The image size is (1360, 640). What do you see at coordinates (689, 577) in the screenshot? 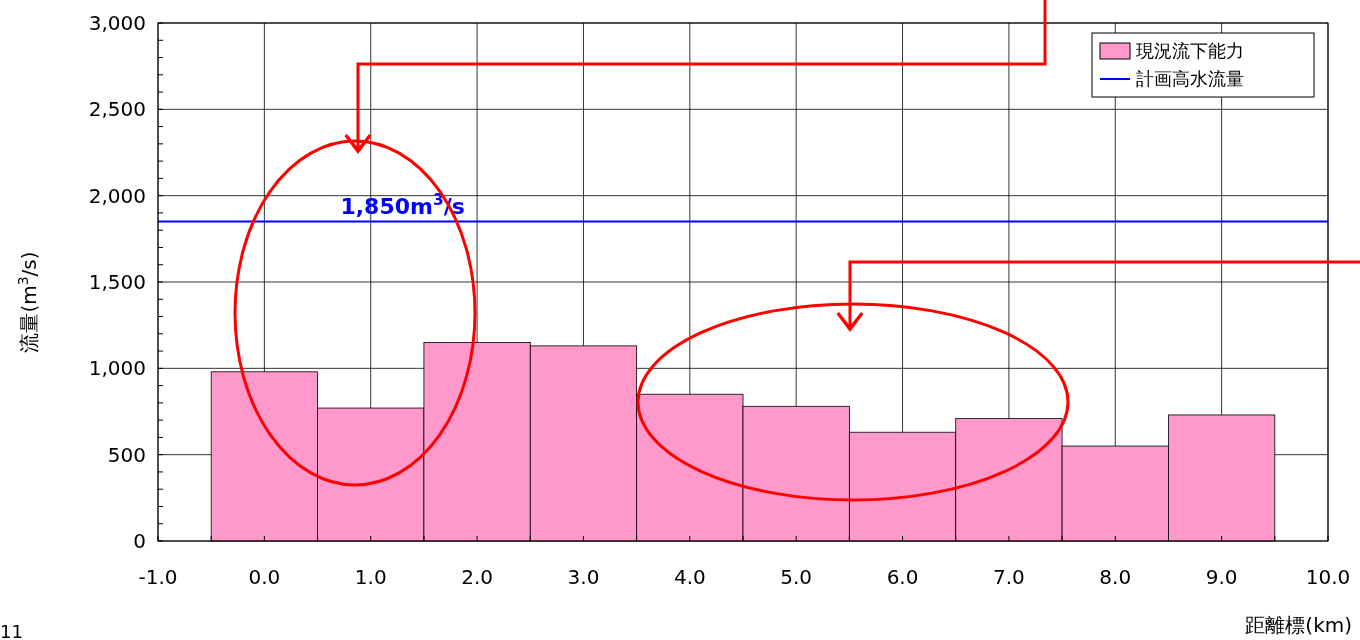
I see `x-tick-label: 4.0` at bounding box center [689, 577].